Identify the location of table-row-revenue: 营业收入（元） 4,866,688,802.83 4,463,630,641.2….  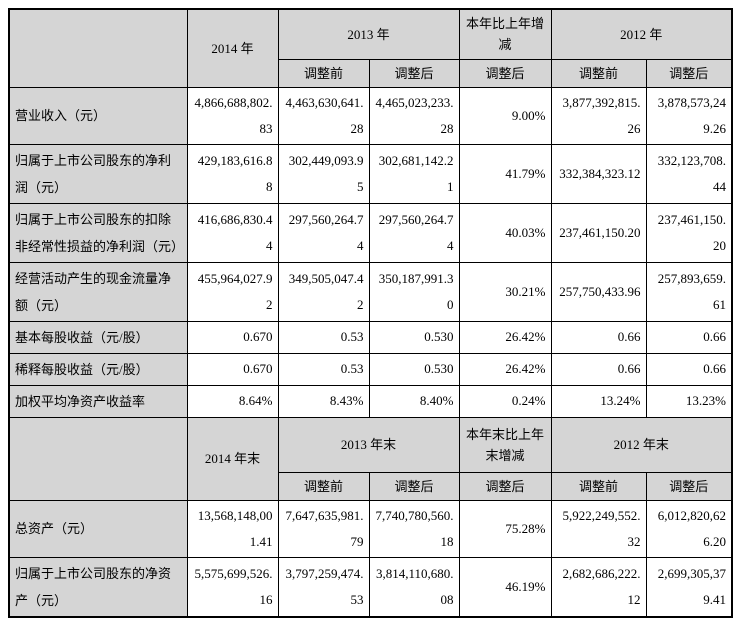
(370, 115).